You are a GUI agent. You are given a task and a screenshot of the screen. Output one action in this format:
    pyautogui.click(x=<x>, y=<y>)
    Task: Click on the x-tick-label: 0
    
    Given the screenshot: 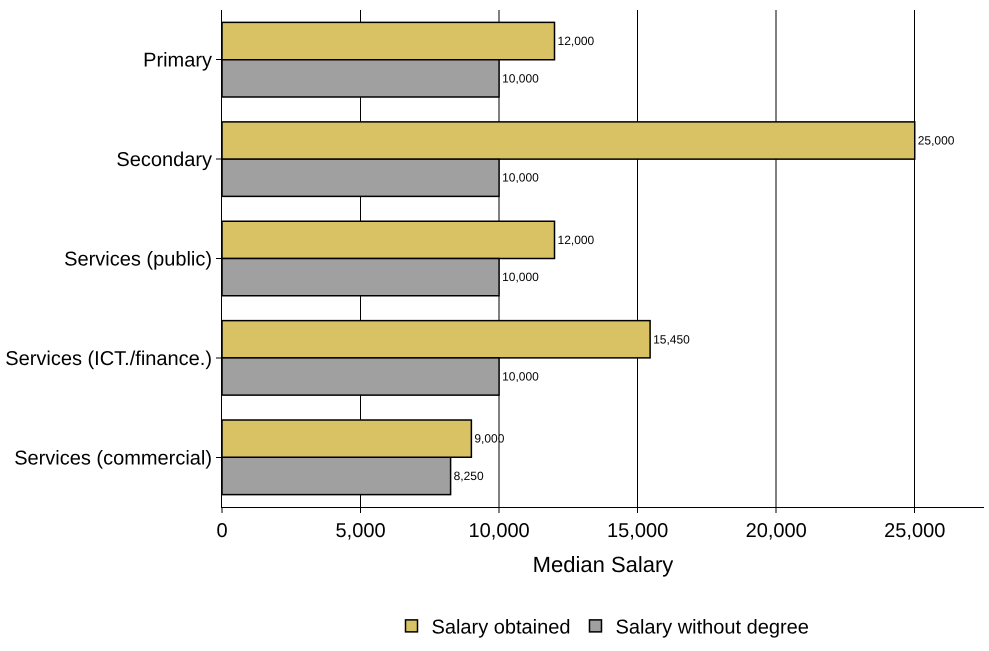 What is the action you would take?
    pyautogui.click(x=222, y=531)
    